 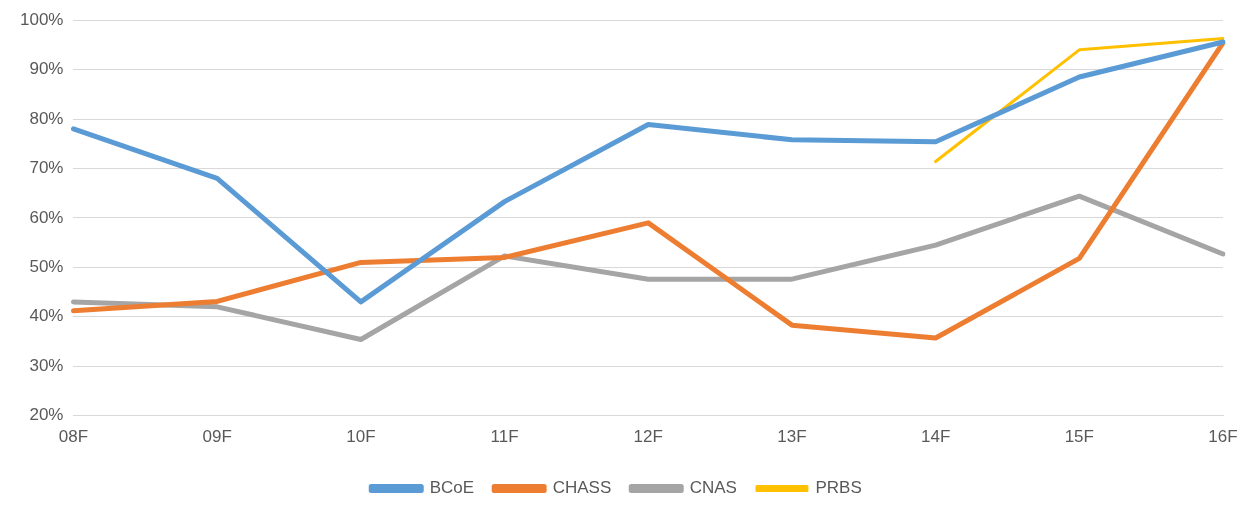 I want to click on x-tick-label: 09F, so click(x=217, y=437).